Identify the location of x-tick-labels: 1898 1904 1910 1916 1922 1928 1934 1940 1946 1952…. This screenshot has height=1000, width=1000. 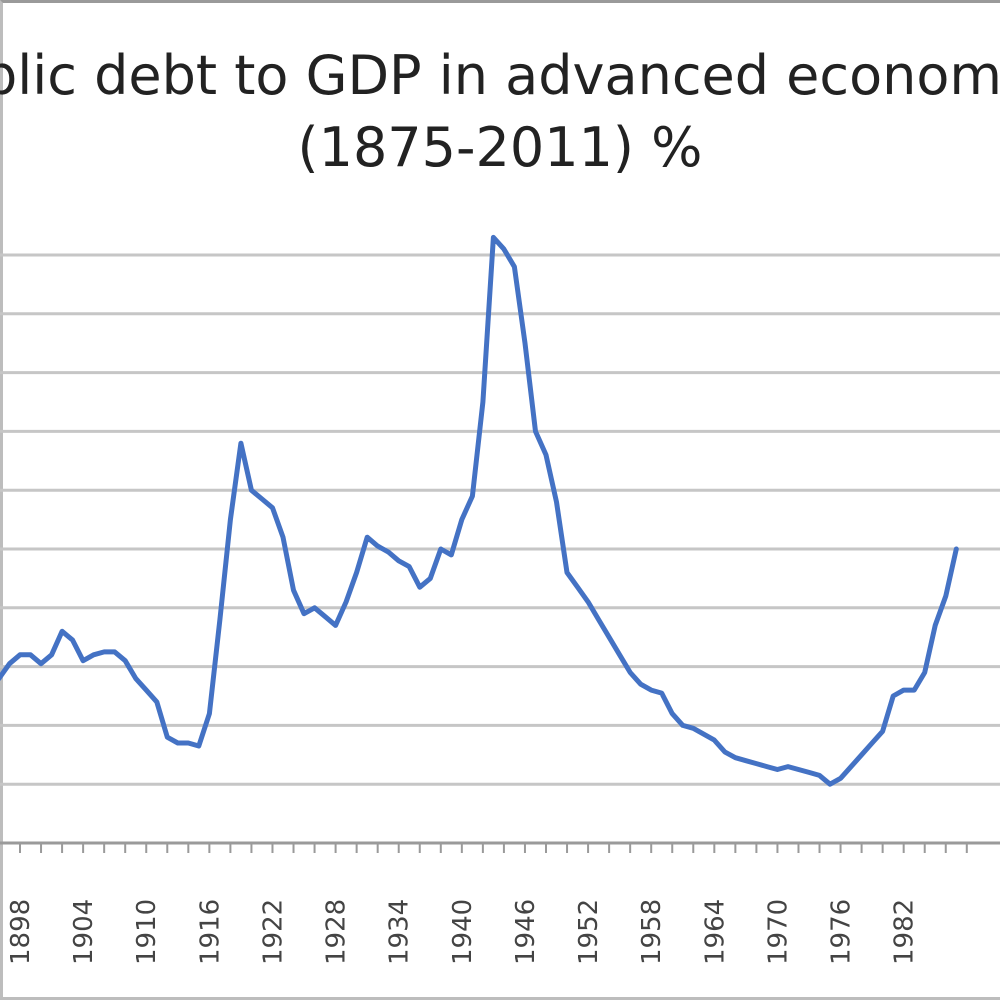
(463, 932).